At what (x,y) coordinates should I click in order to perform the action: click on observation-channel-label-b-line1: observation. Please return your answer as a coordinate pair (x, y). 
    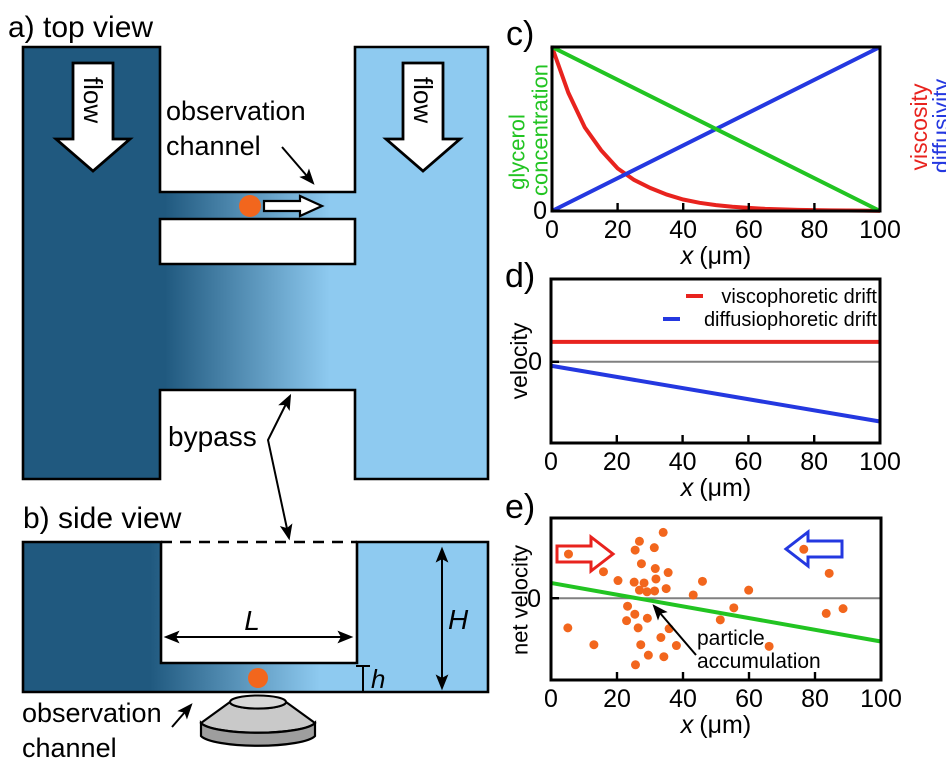
    Looking at the image, I should click on (92, 713).